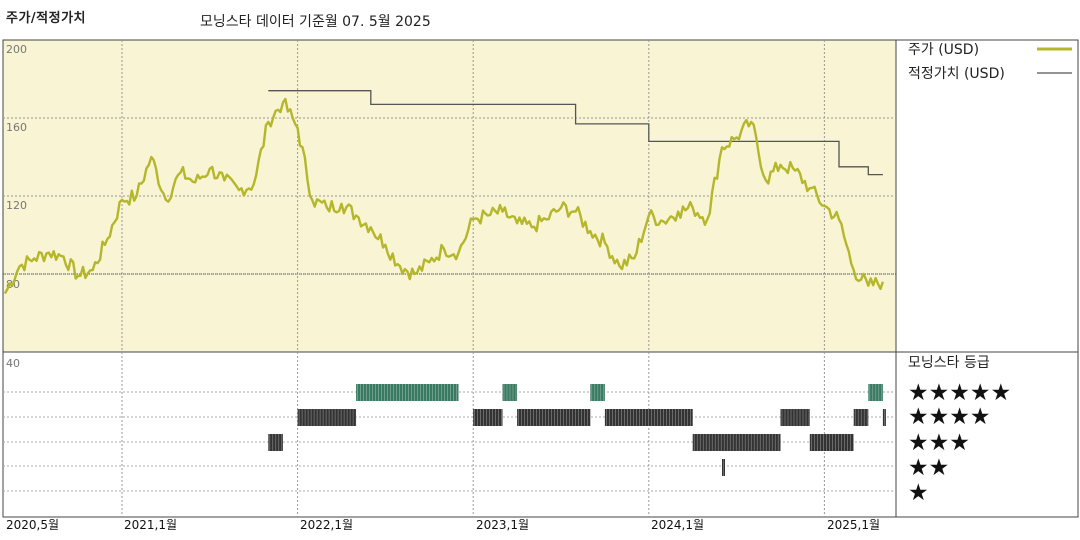  Describe the element at coordinates (956, 74) in the screenshot. I see `legend-fair-label: 적정가치 (USD)` at that location.